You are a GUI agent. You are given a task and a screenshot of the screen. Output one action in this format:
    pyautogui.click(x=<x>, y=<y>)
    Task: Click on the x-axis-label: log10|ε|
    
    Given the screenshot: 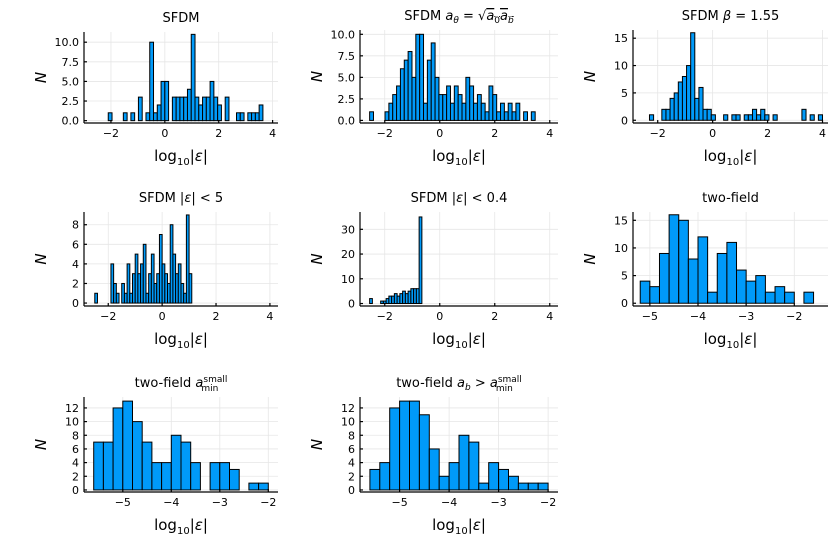 What is the action you would take?
    pyautogui.click(x=181, y=526)
    